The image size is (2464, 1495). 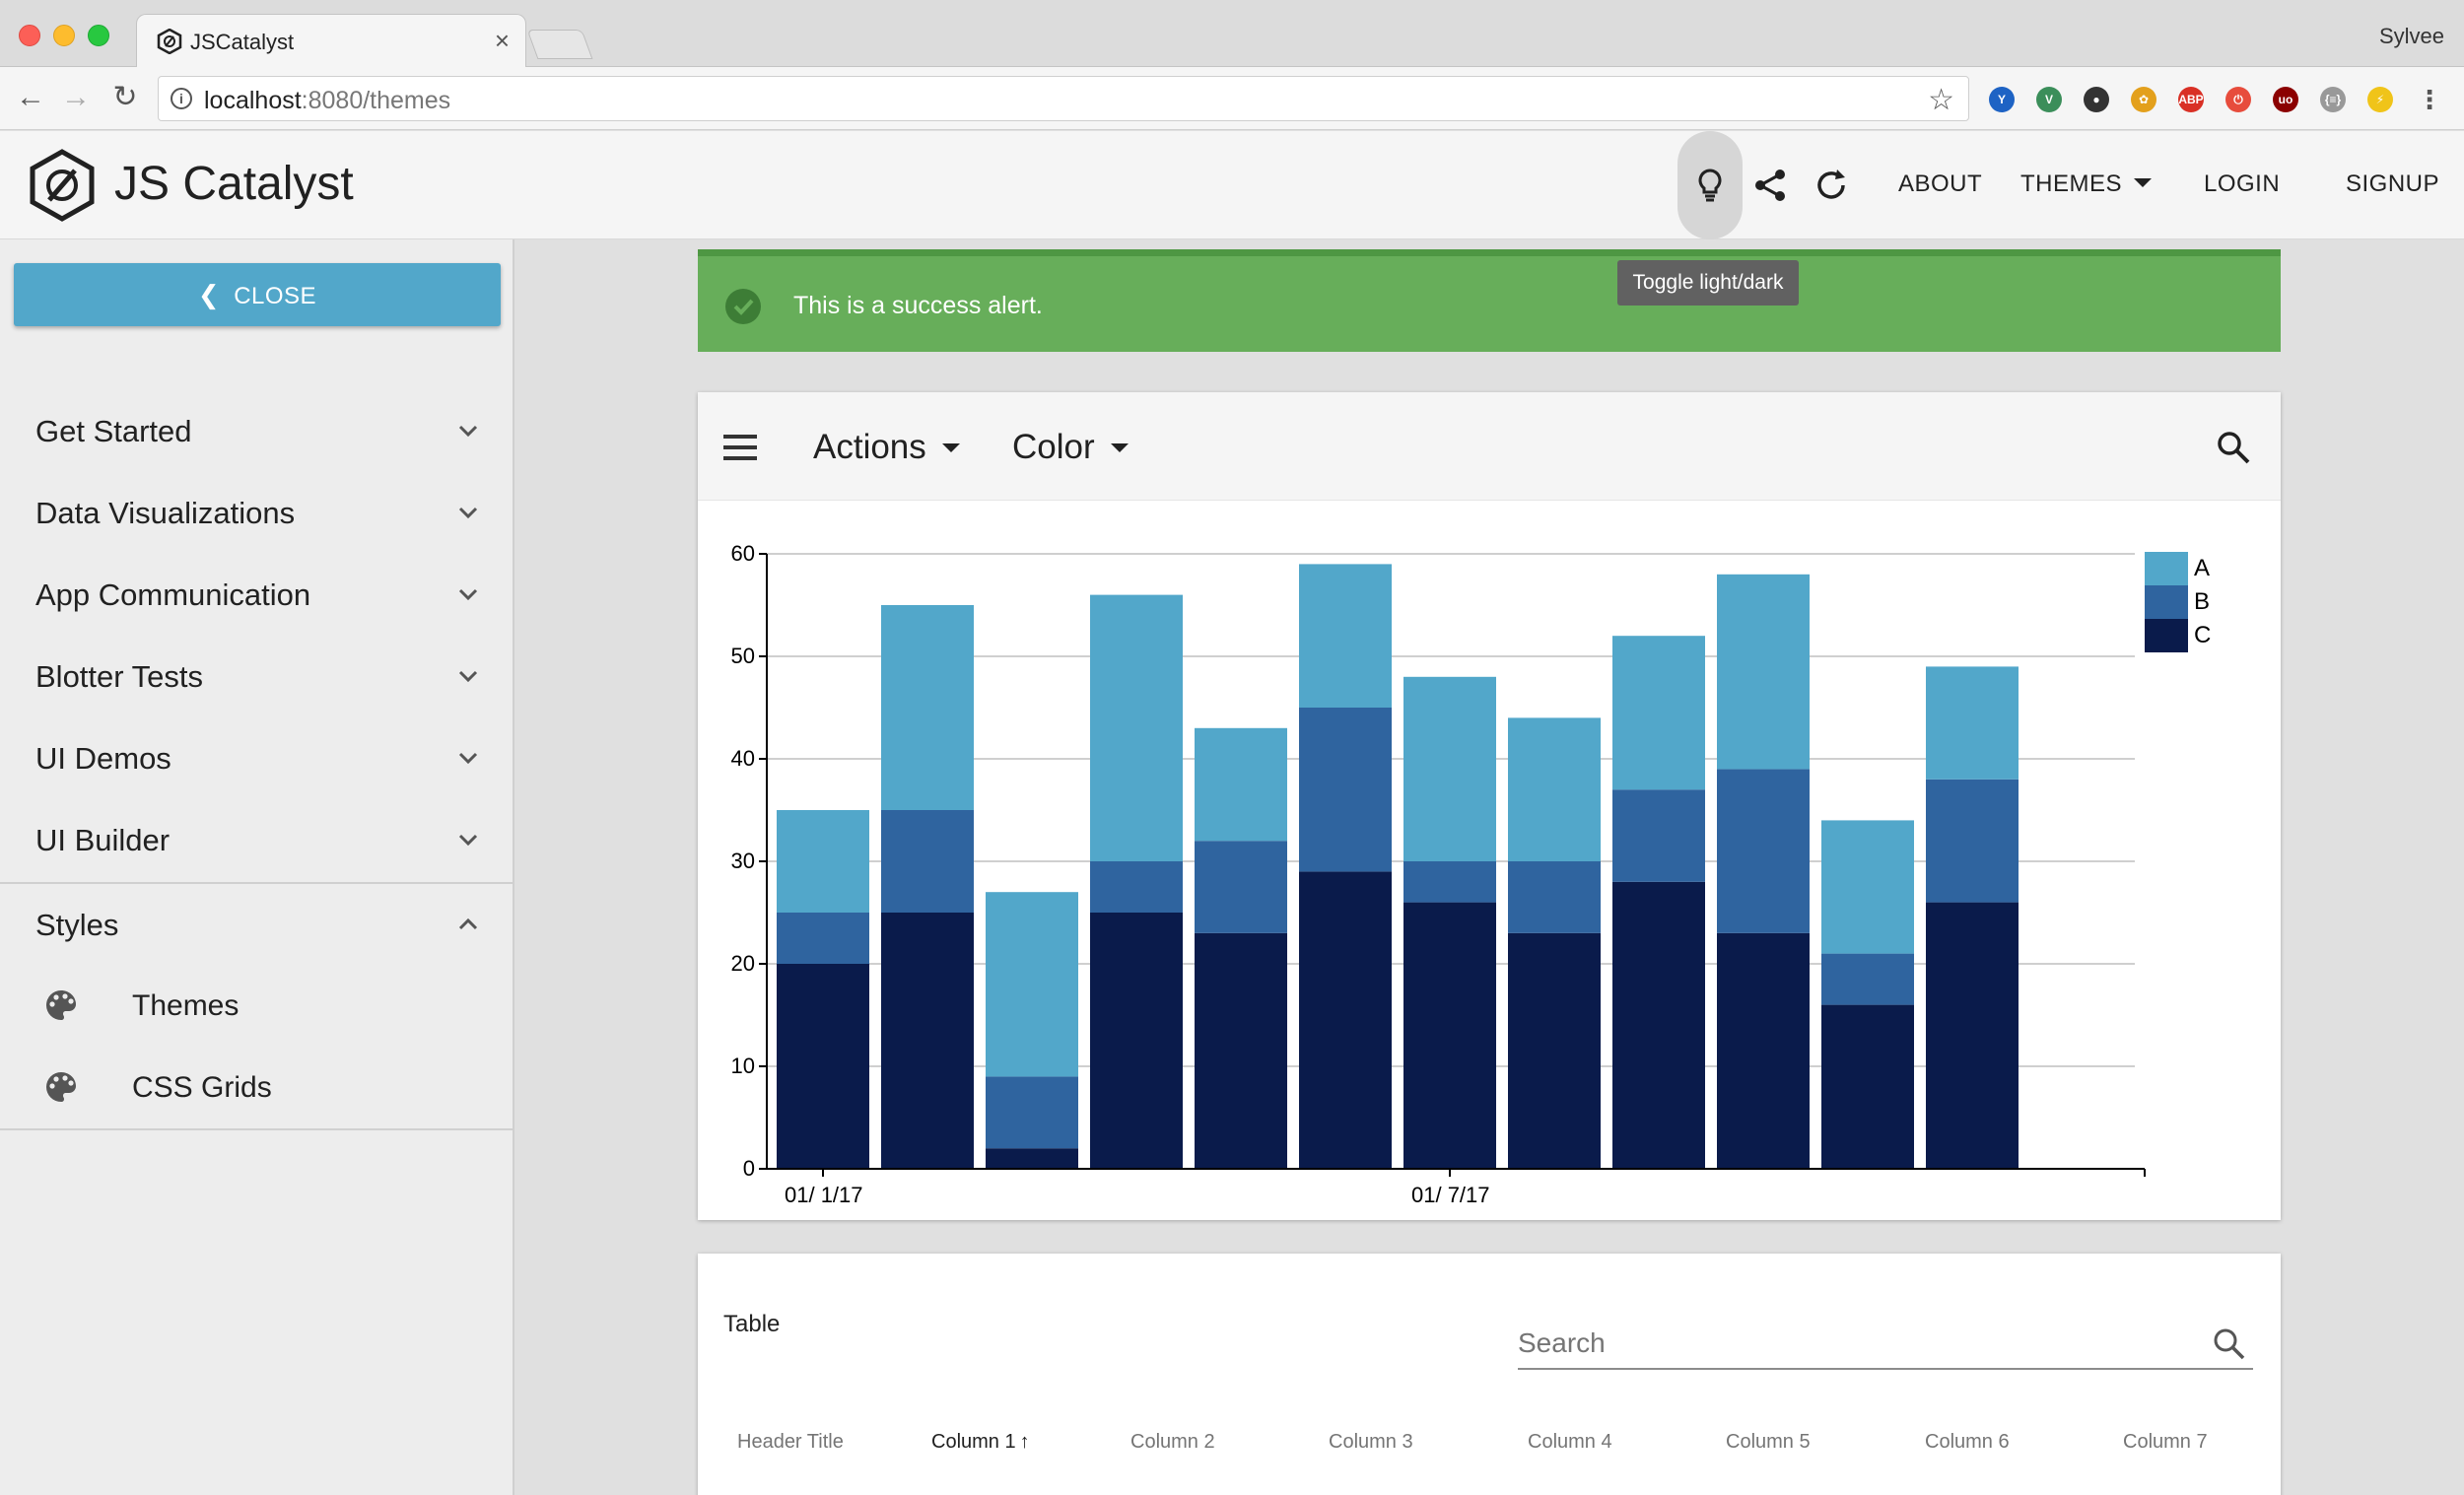 What do you see at coordinates (743, 861) in the screenshot?
I see `y-tick-label: 30` at bounding box center [743, 861].